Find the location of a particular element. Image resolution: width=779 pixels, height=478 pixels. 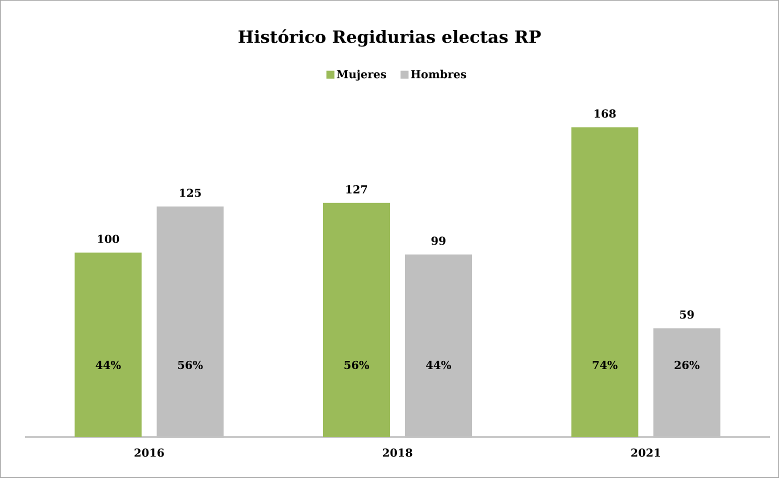

x-tick-label: 2016 is located at coordinates (149, 452).